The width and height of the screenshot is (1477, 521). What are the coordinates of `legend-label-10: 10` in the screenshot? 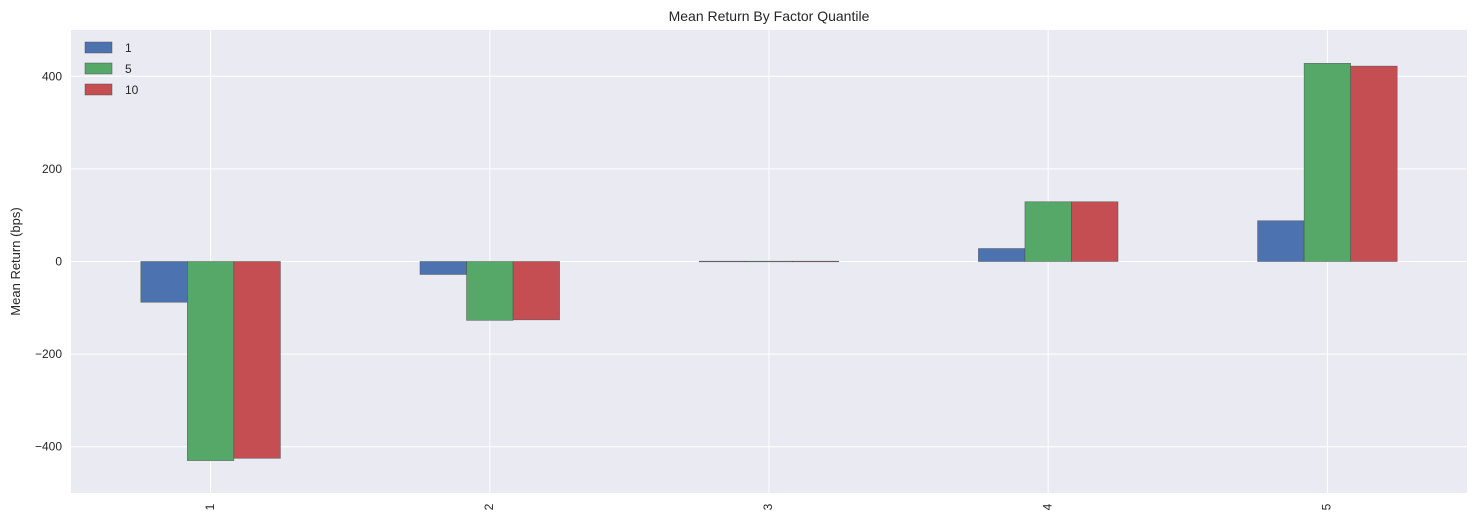 It's located at (132, 90).